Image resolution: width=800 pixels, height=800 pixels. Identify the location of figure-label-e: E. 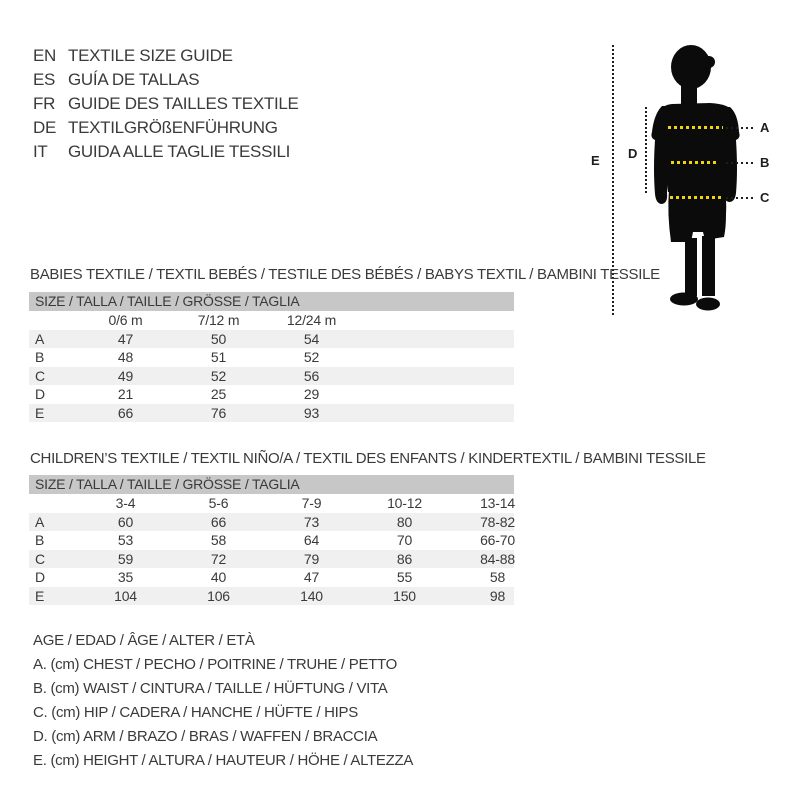
(595, 160).